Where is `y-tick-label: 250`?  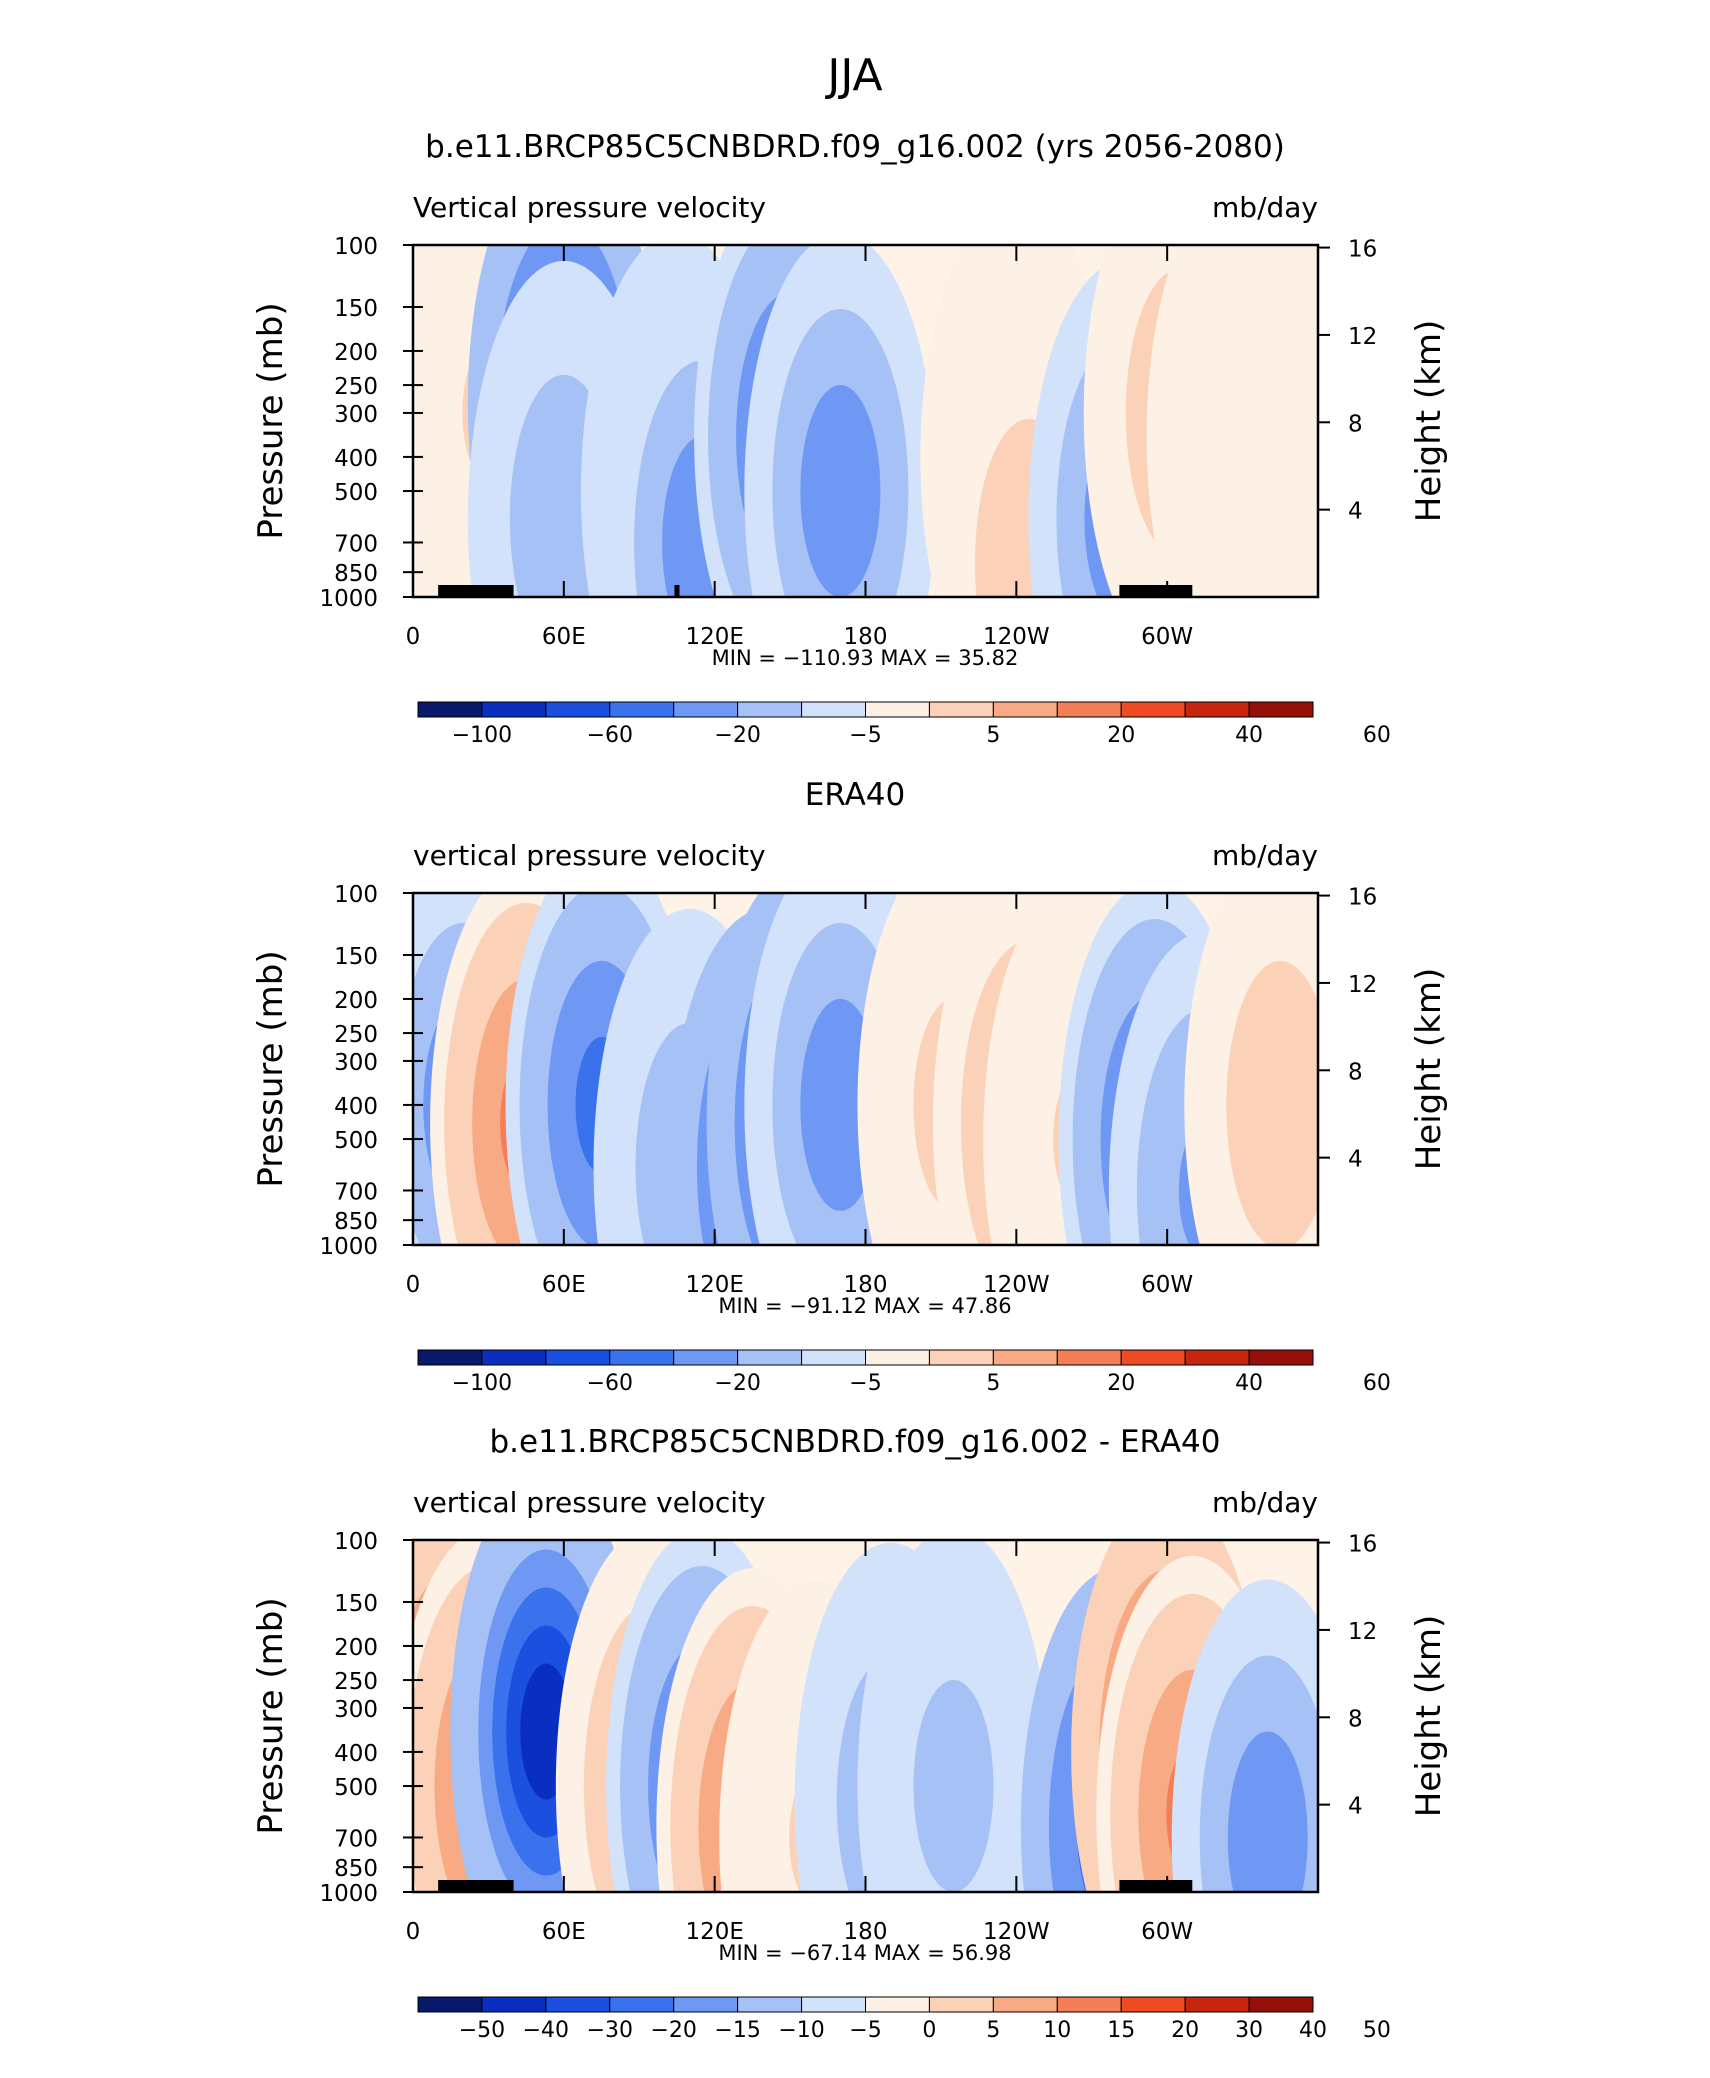
y-tick-label: 250 is located at coordinates (356, 1035).